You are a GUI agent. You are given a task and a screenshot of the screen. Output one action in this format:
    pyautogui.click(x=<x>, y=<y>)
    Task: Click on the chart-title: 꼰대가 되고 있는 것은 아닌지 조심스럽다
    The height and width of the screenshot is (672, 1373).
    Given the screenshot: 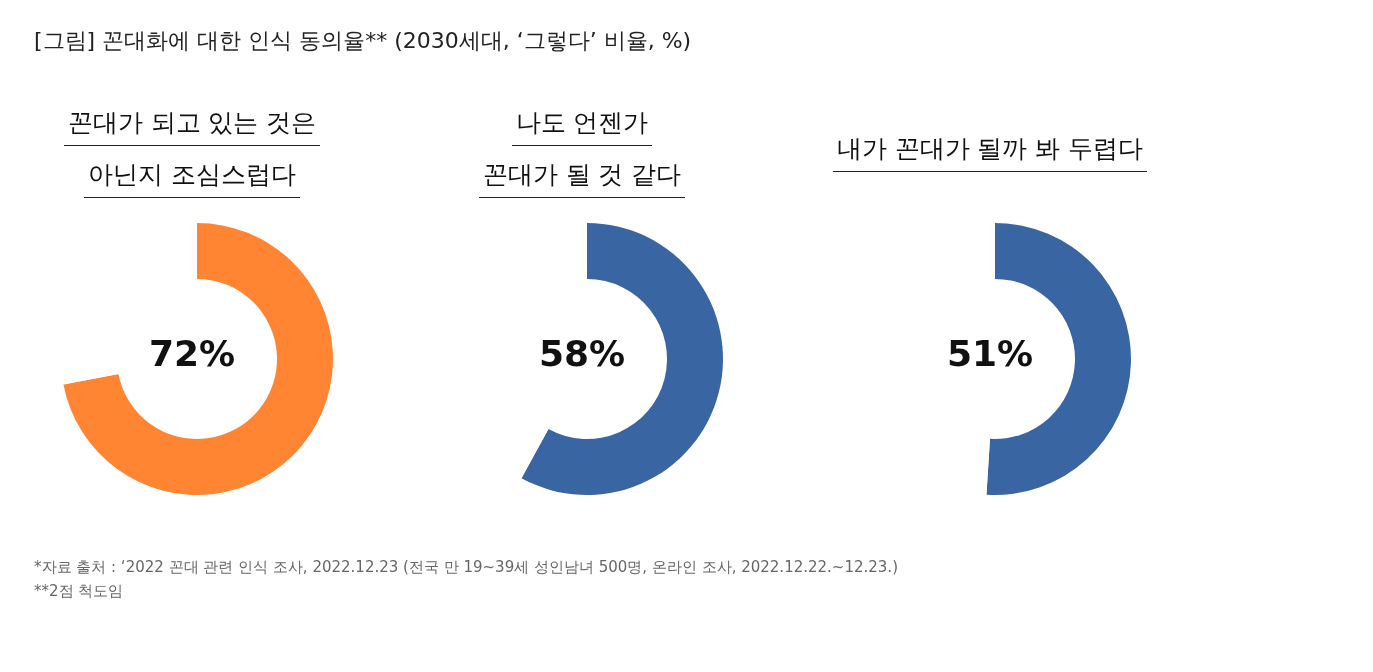 What is the action you would take?
    pyautogui.click(x=192, y=149)
    